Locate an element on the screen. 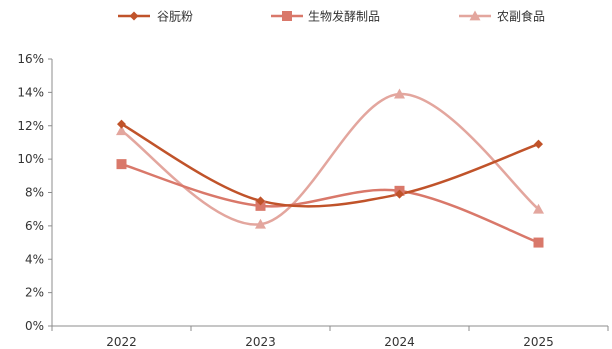 The image size is (612, 349). y-tick-label: 0% is located at coordinates (34, 326).